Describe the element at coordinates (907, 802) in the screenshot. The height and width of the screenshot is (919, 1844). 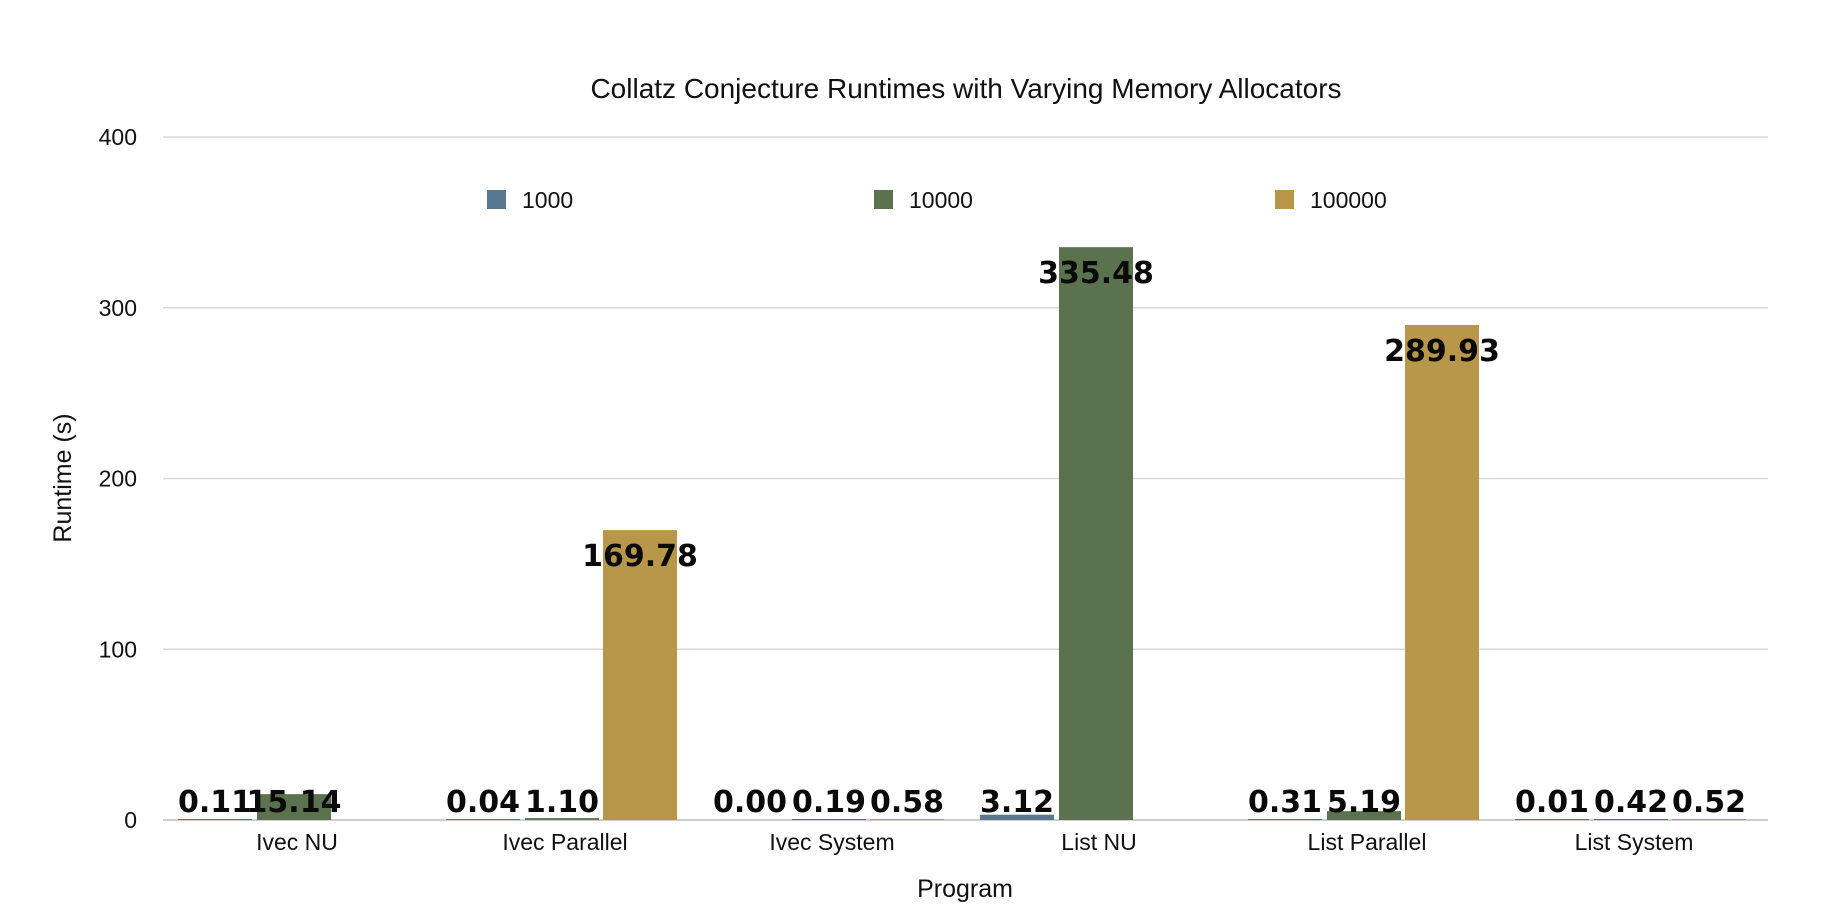
I see `data-label: 0.58` at that location.